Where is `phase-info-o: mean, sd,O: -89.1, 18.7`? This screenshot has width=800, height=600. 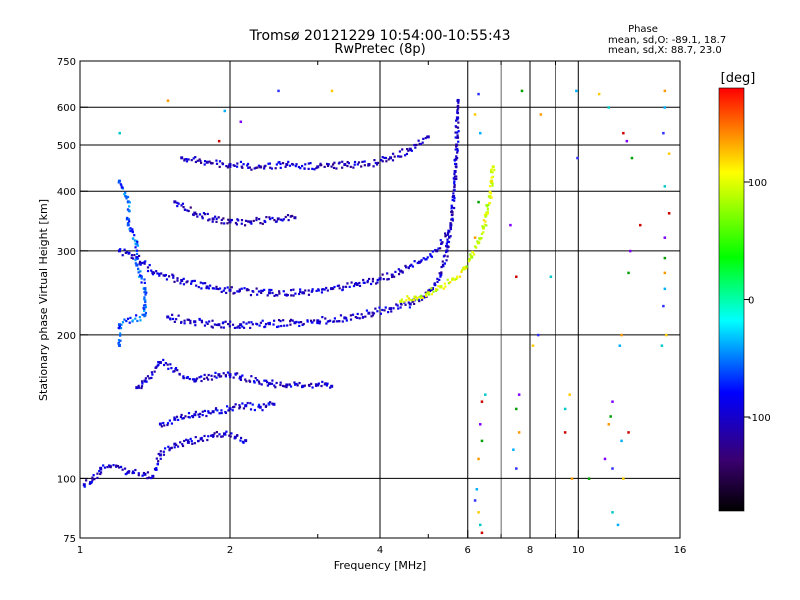 phase-info-o: mean, sd,O: -89.1, 18.7 is located at coordinates (667, 40).